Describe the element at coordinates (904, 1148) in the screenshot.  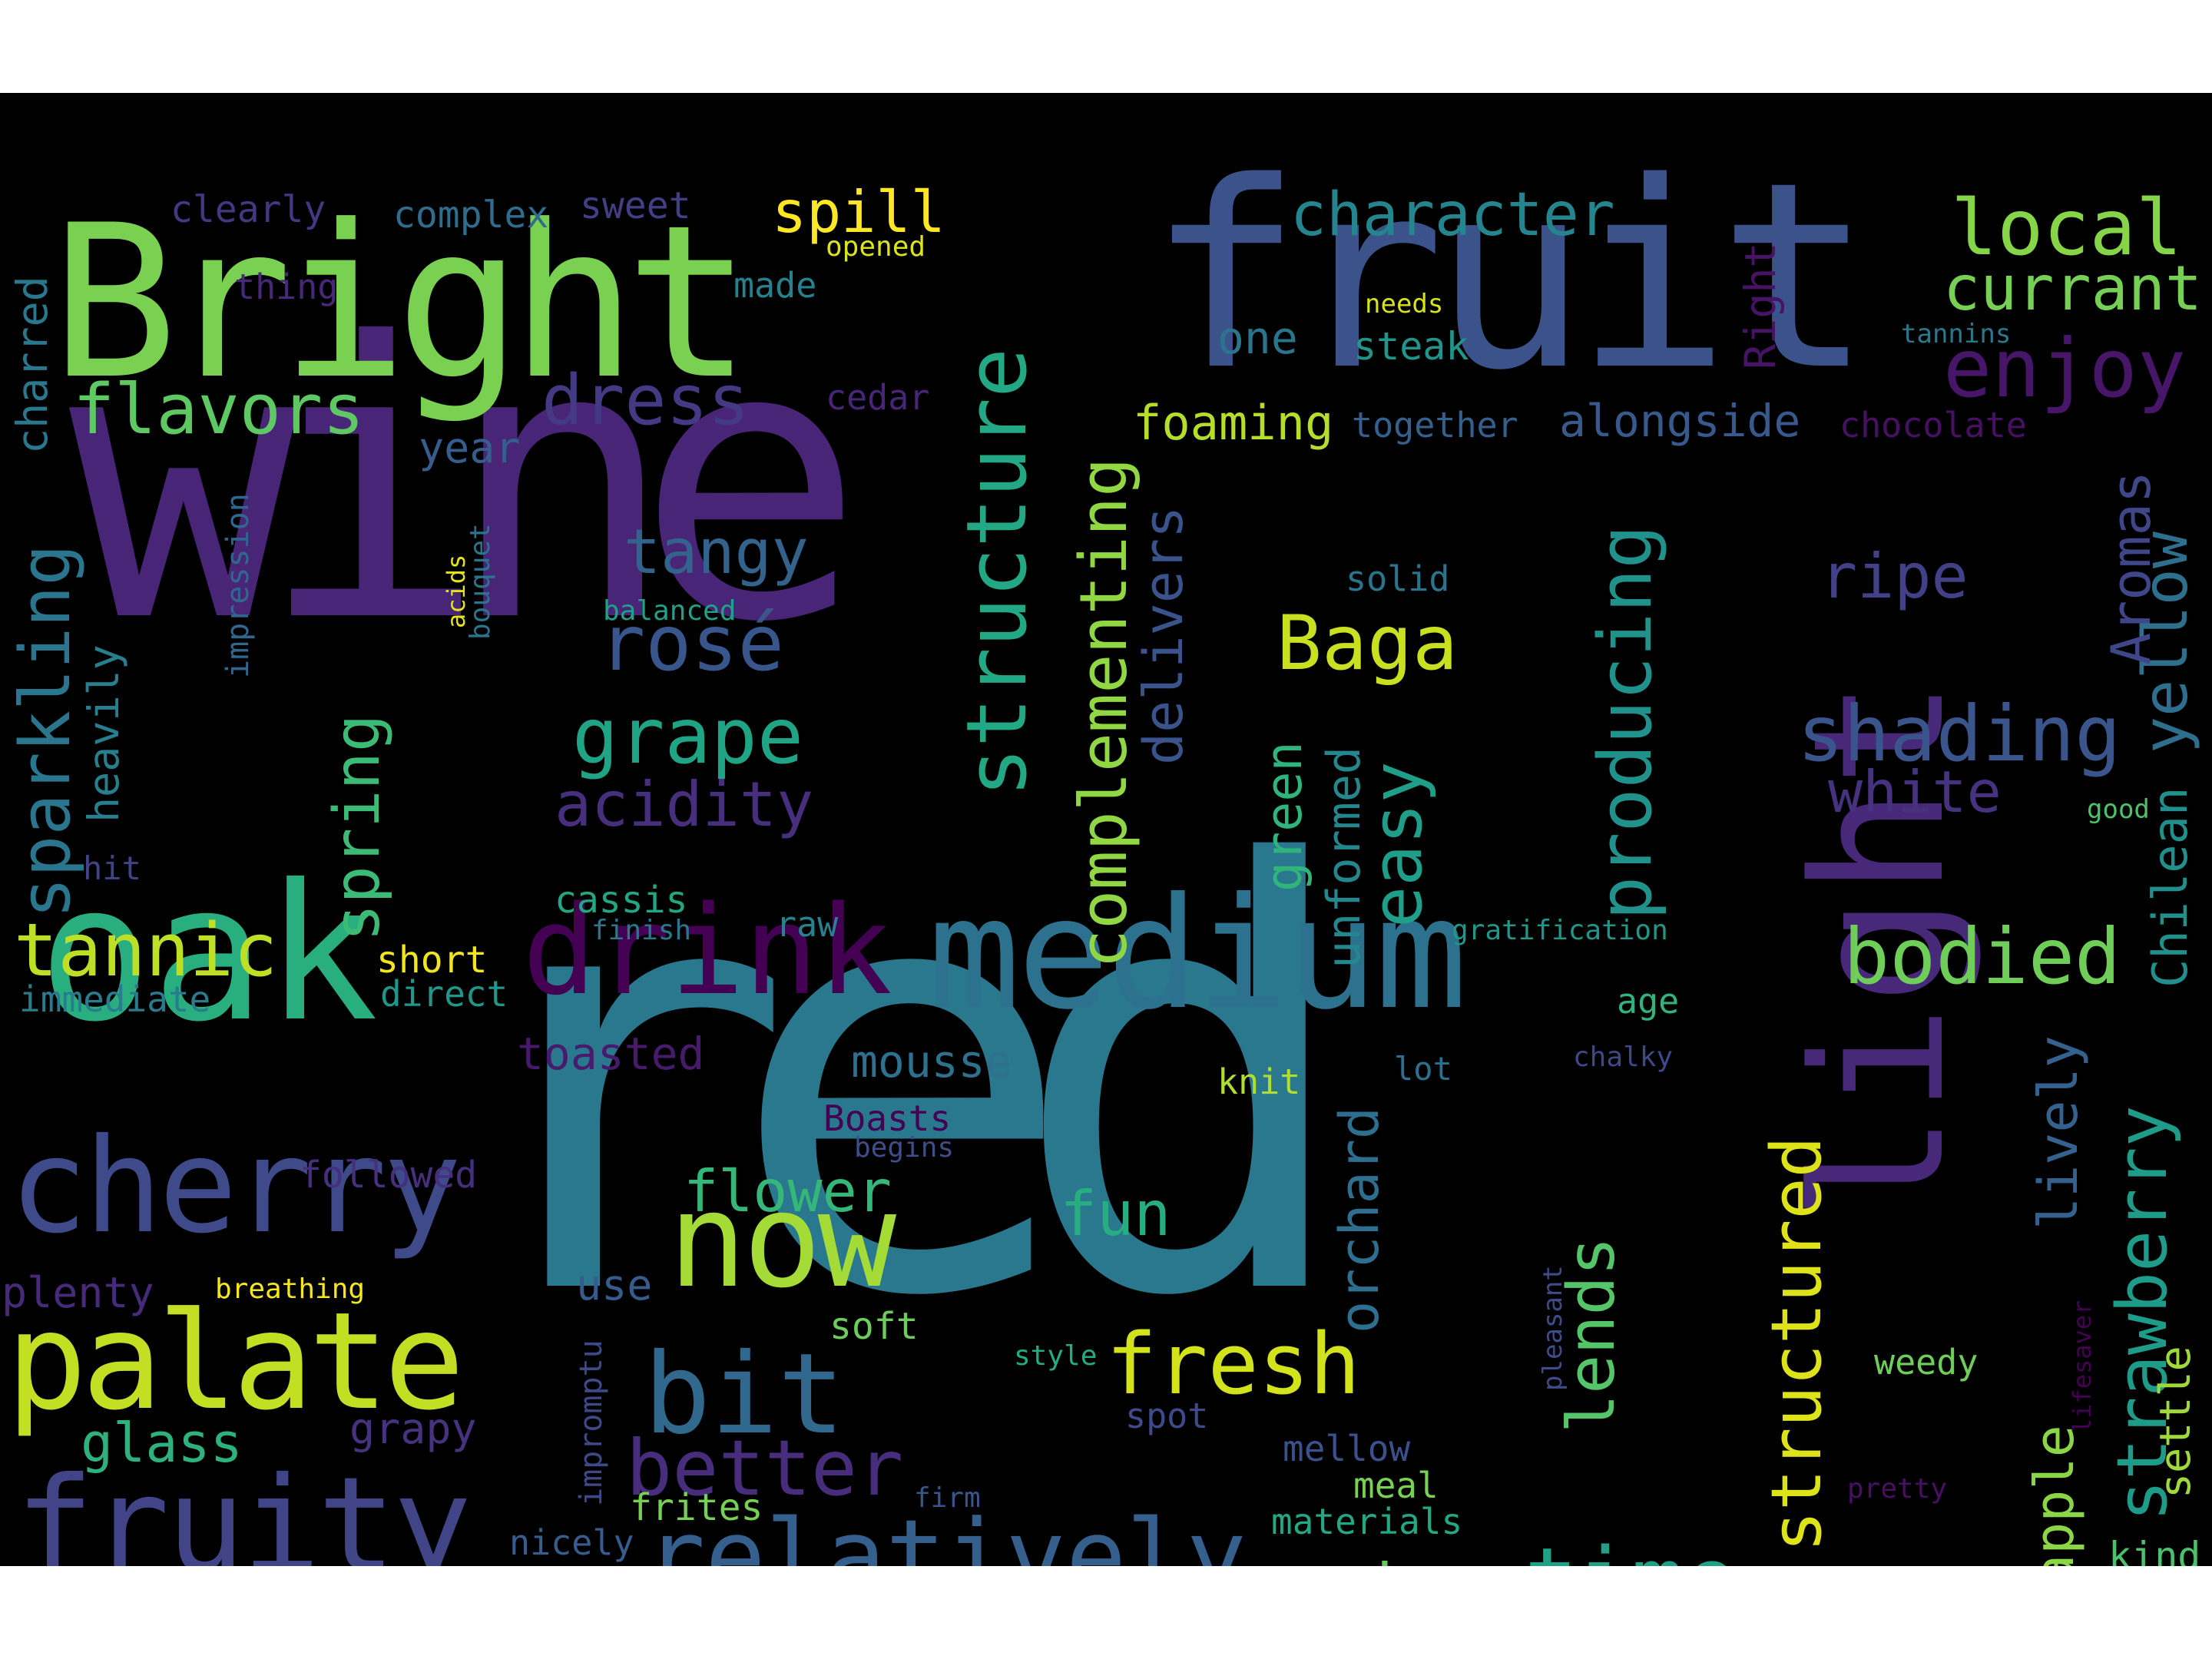
I see `word-begins: begins` at that location.